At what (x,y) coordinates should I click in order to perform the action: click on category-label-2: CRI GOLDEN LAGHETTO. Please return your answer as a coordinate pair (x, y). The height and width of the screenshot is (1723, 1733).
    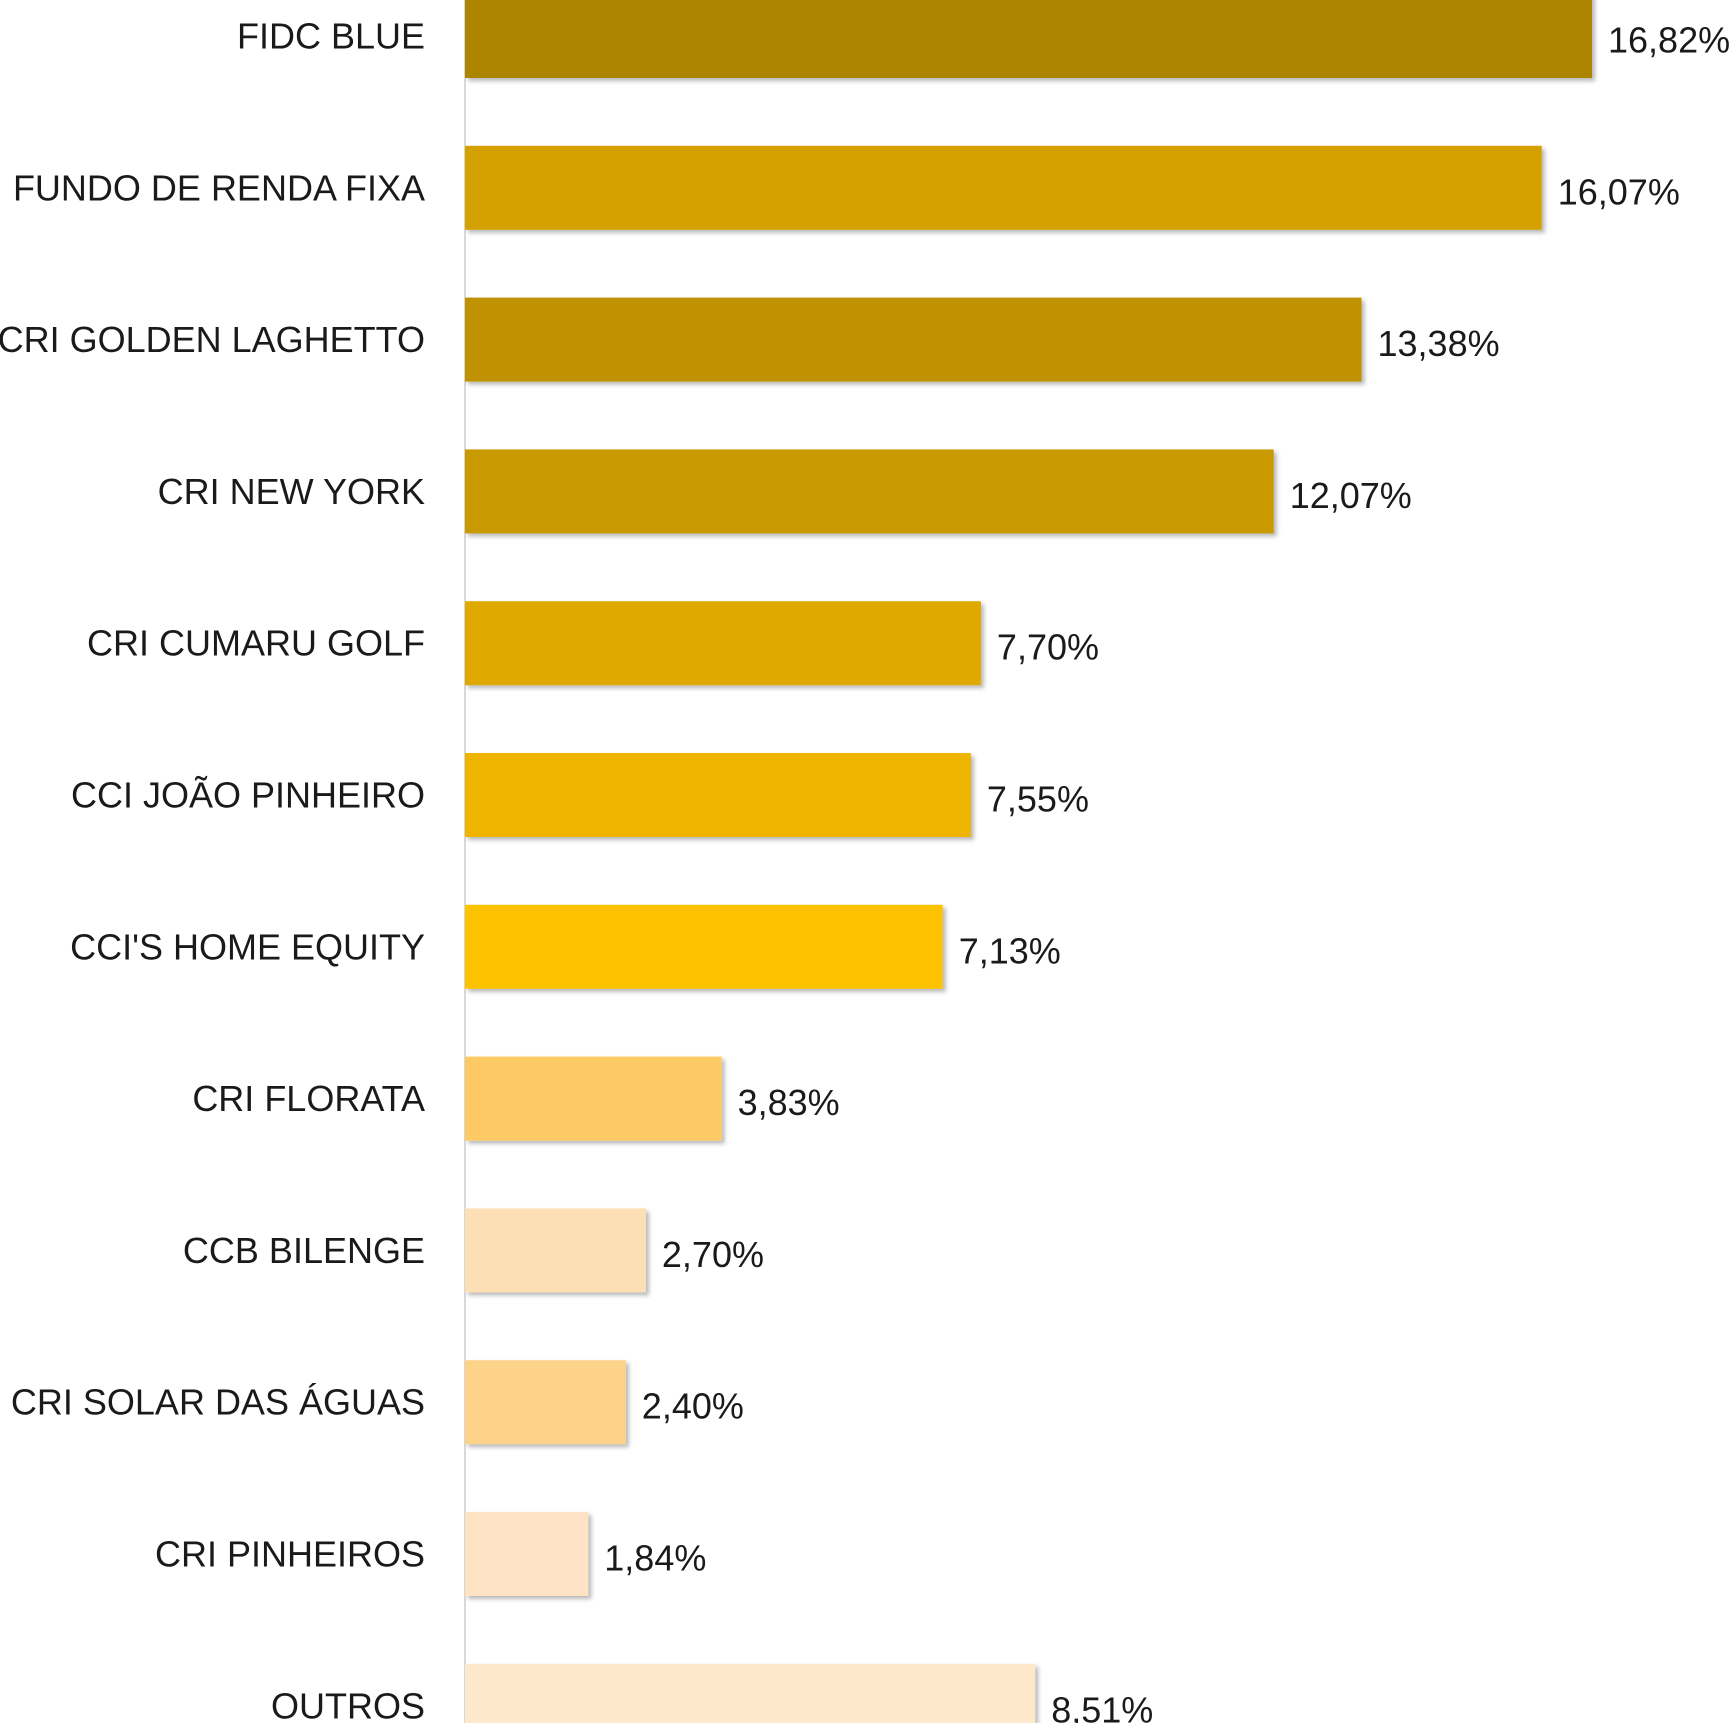
    Looking at the image, I should click on (212, 339).